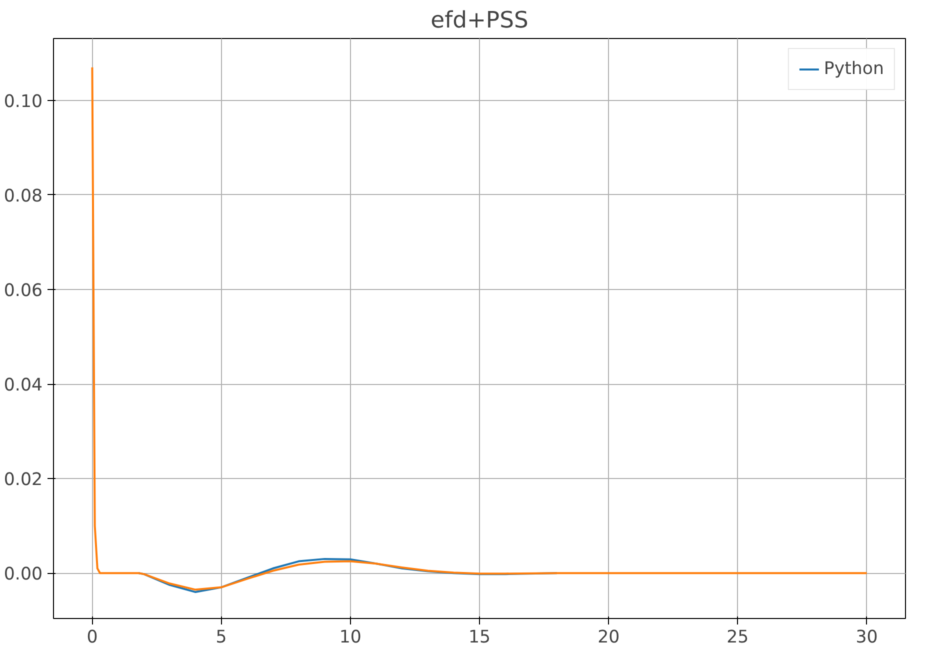 The height and width of the screenshot is (654, 933). Describe the element at coordinates (350, 638) in the screenshot. I see `x-tick-label: 10` at that location.